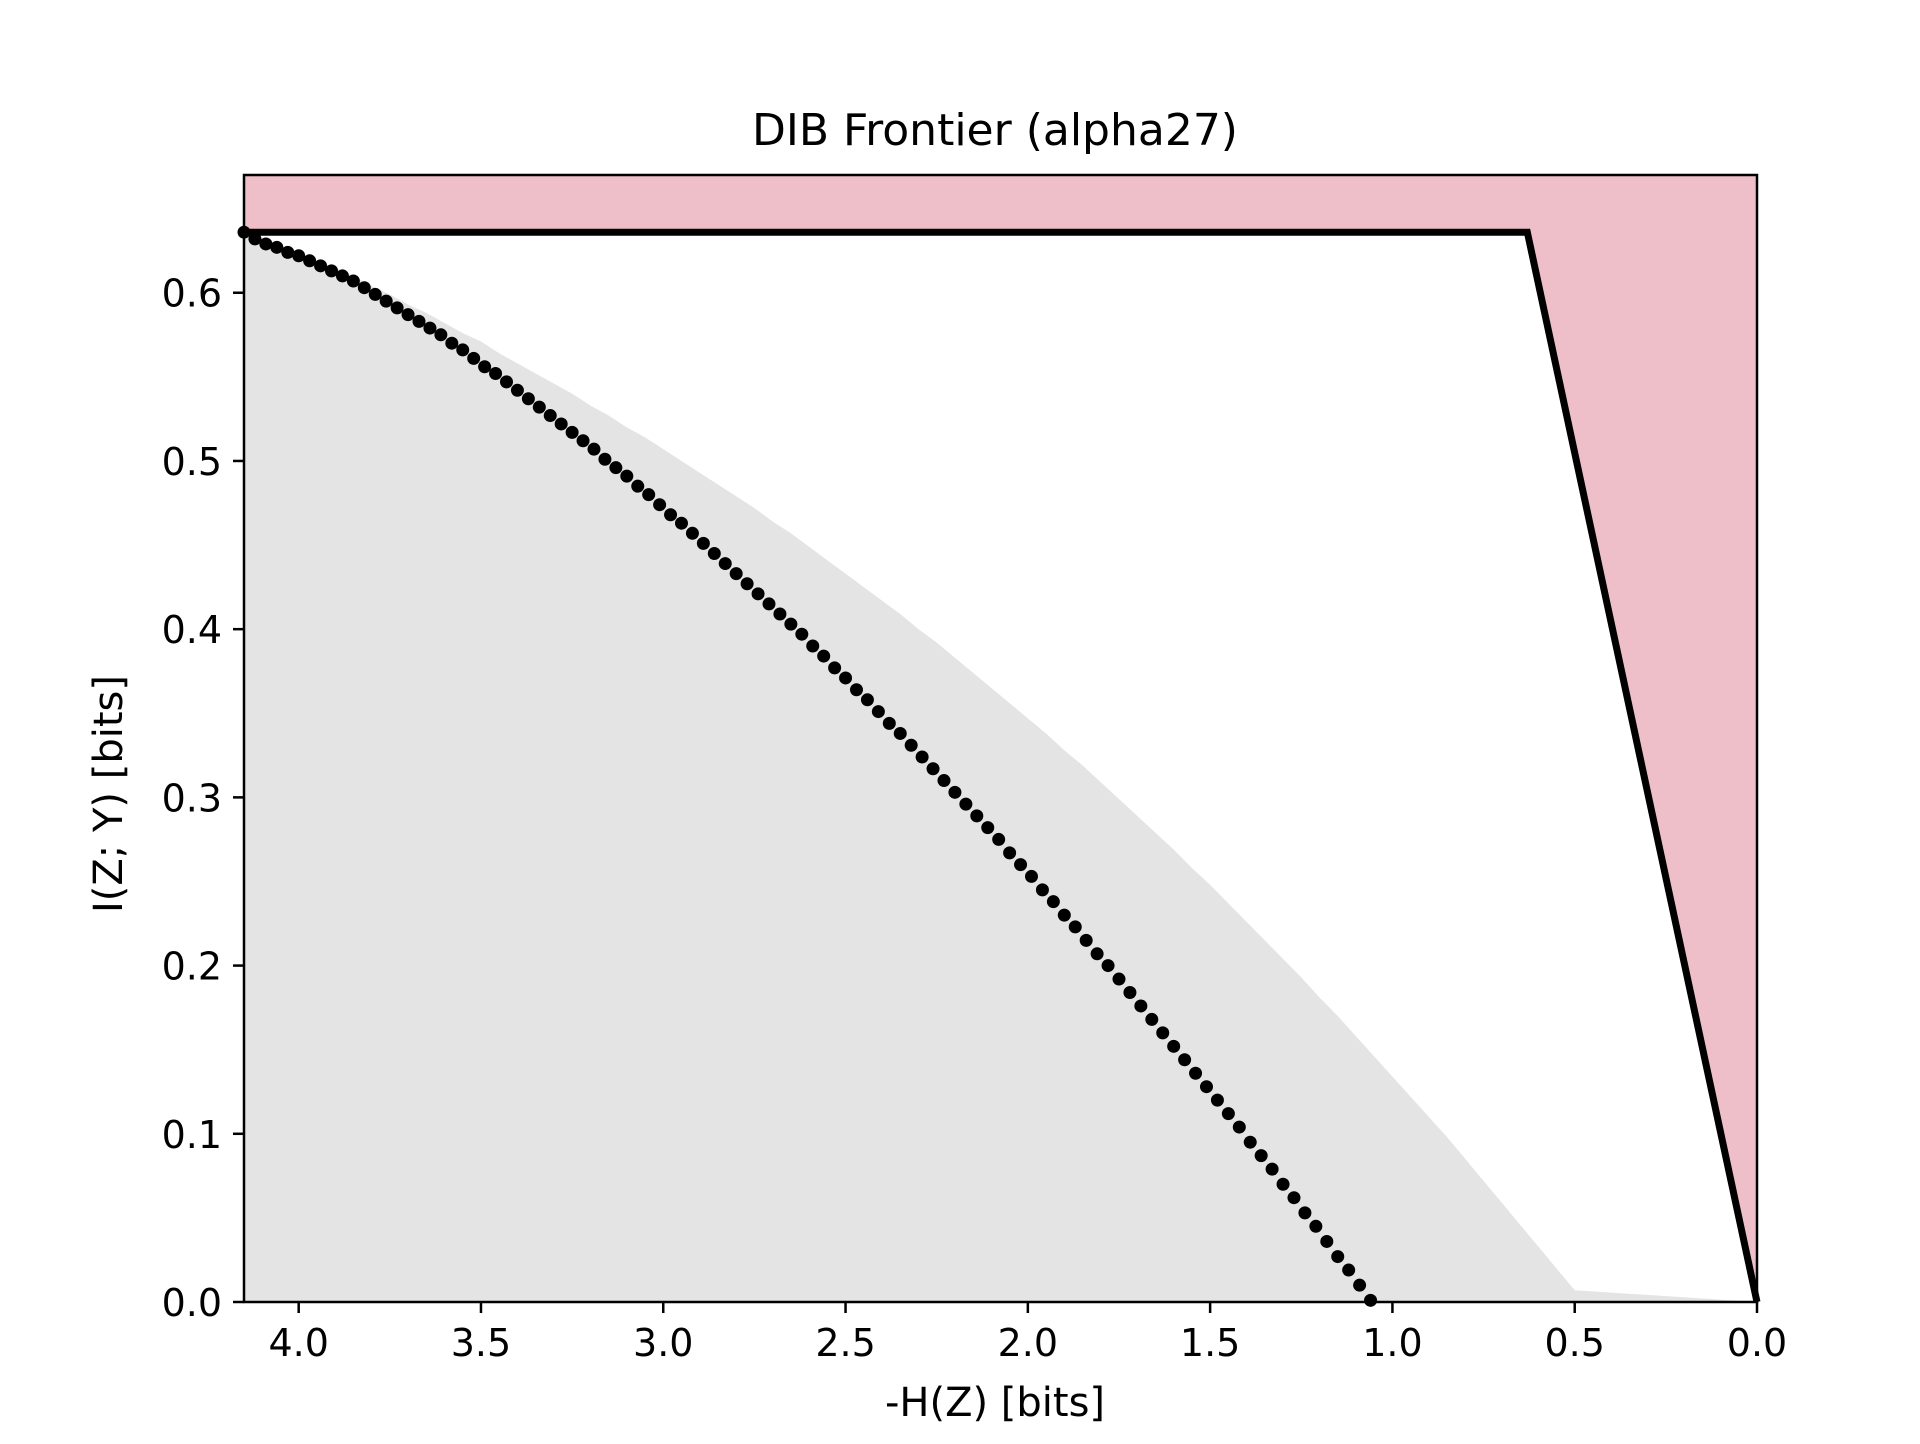  What do you see at coordinates (192, 630) in the screenshot?
I see `y-tick-label: 0.4` at bounding box center [192, 630].